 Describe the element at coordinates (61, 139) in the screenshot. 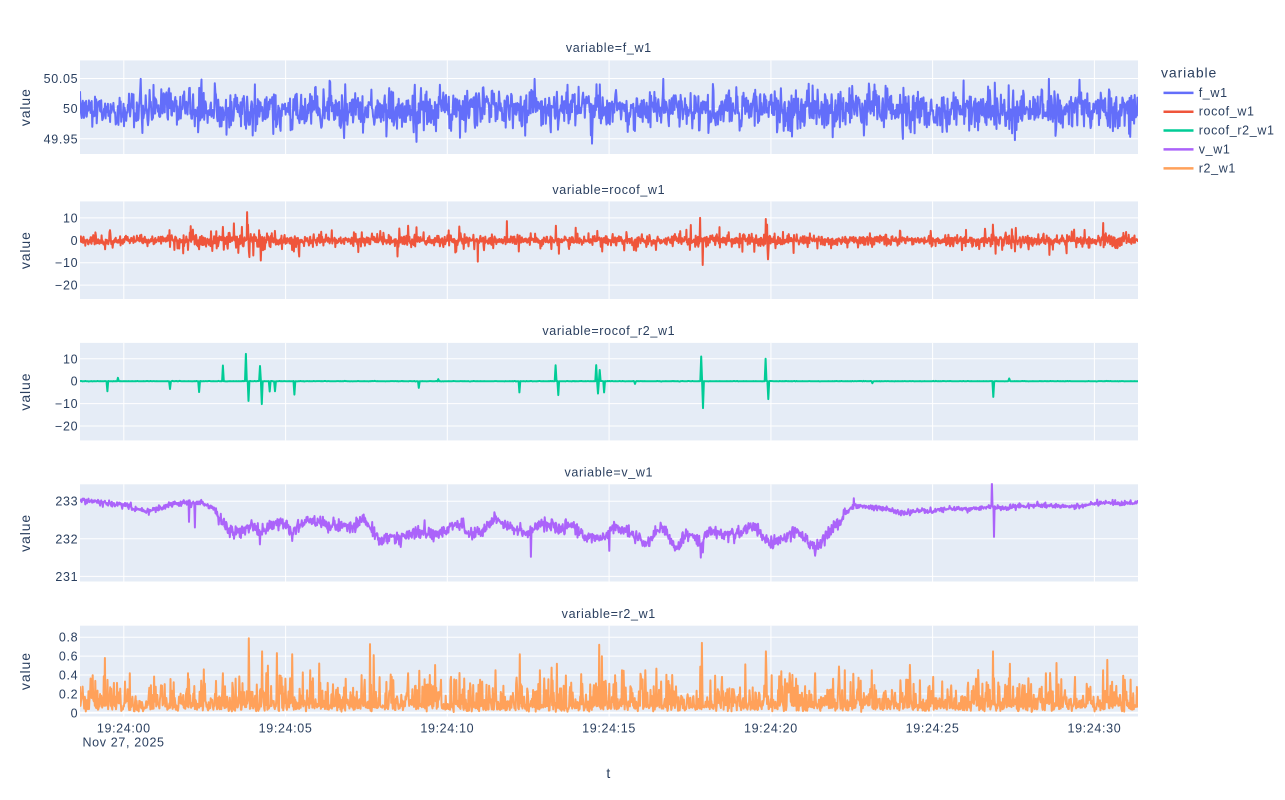

I see `svg-text: 49.95` at that location.